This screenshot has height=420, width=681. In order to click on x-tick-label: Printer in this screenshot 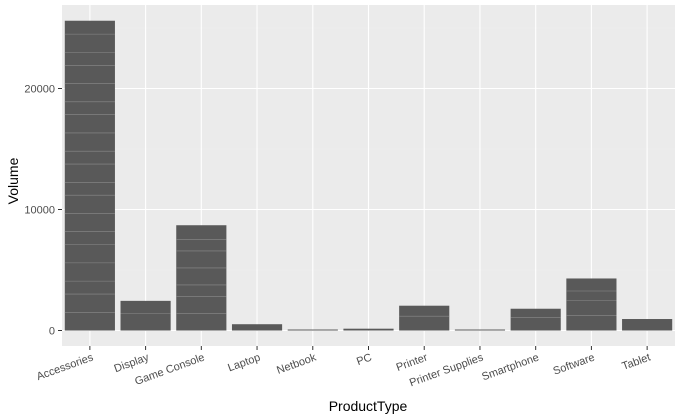, I will do `click(412, 362)`.